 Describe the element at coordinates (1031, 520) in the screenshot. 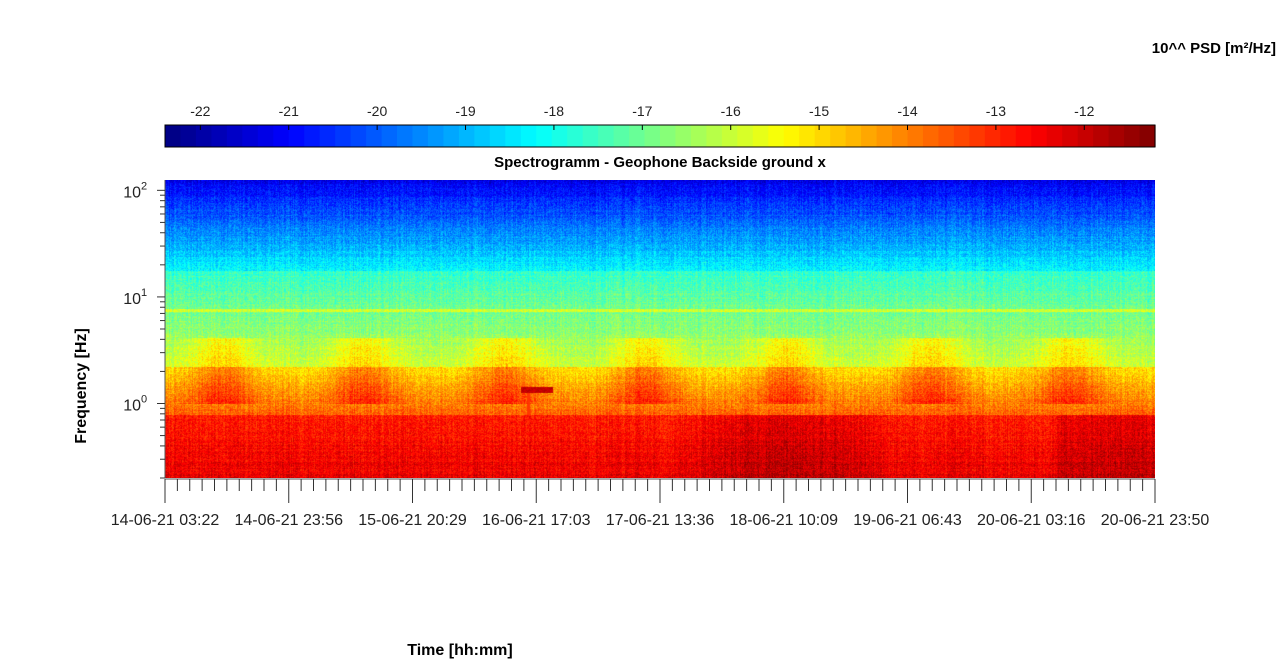

I see `x-tick-label: 20-06-21 03:16` at that location.